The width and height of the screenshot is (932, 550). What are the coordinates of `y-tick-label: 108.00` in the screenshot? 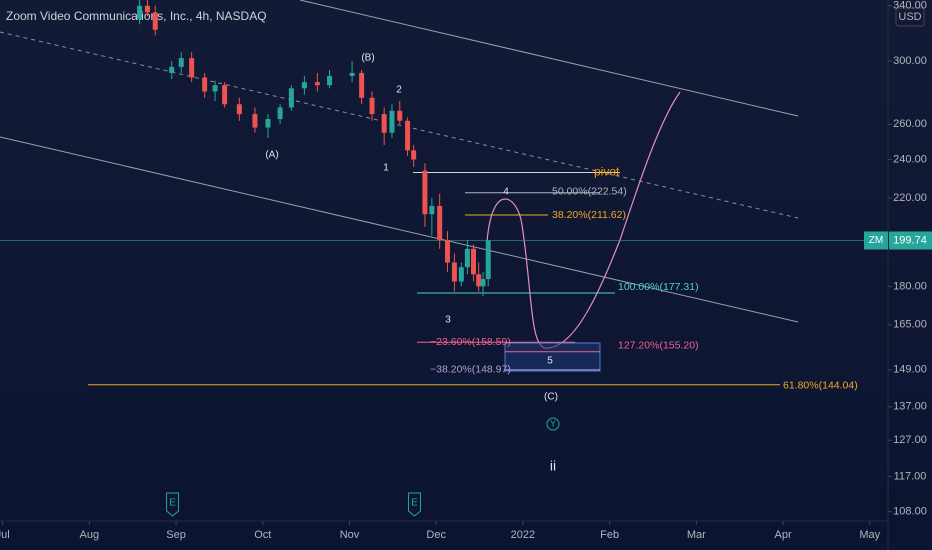 It's located at (910, 512).